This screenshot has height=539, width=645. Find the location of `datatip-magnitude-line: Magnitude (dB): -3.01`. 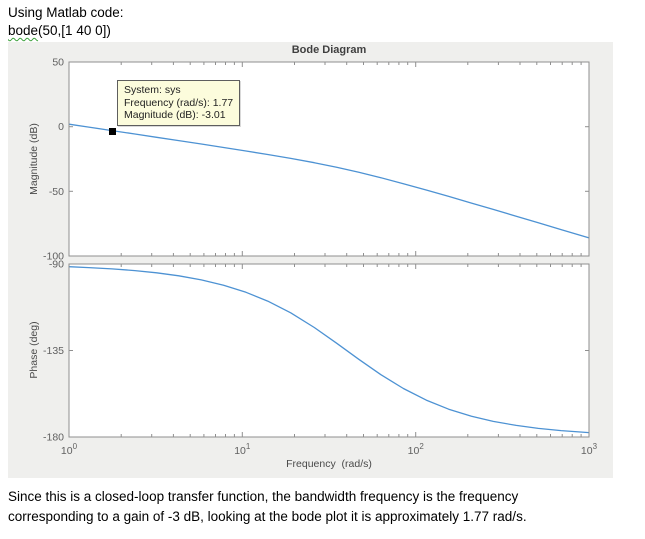

datatip-magnitude-line: Magnitude (dB): -3.01 is located at coordinates (175, 115).